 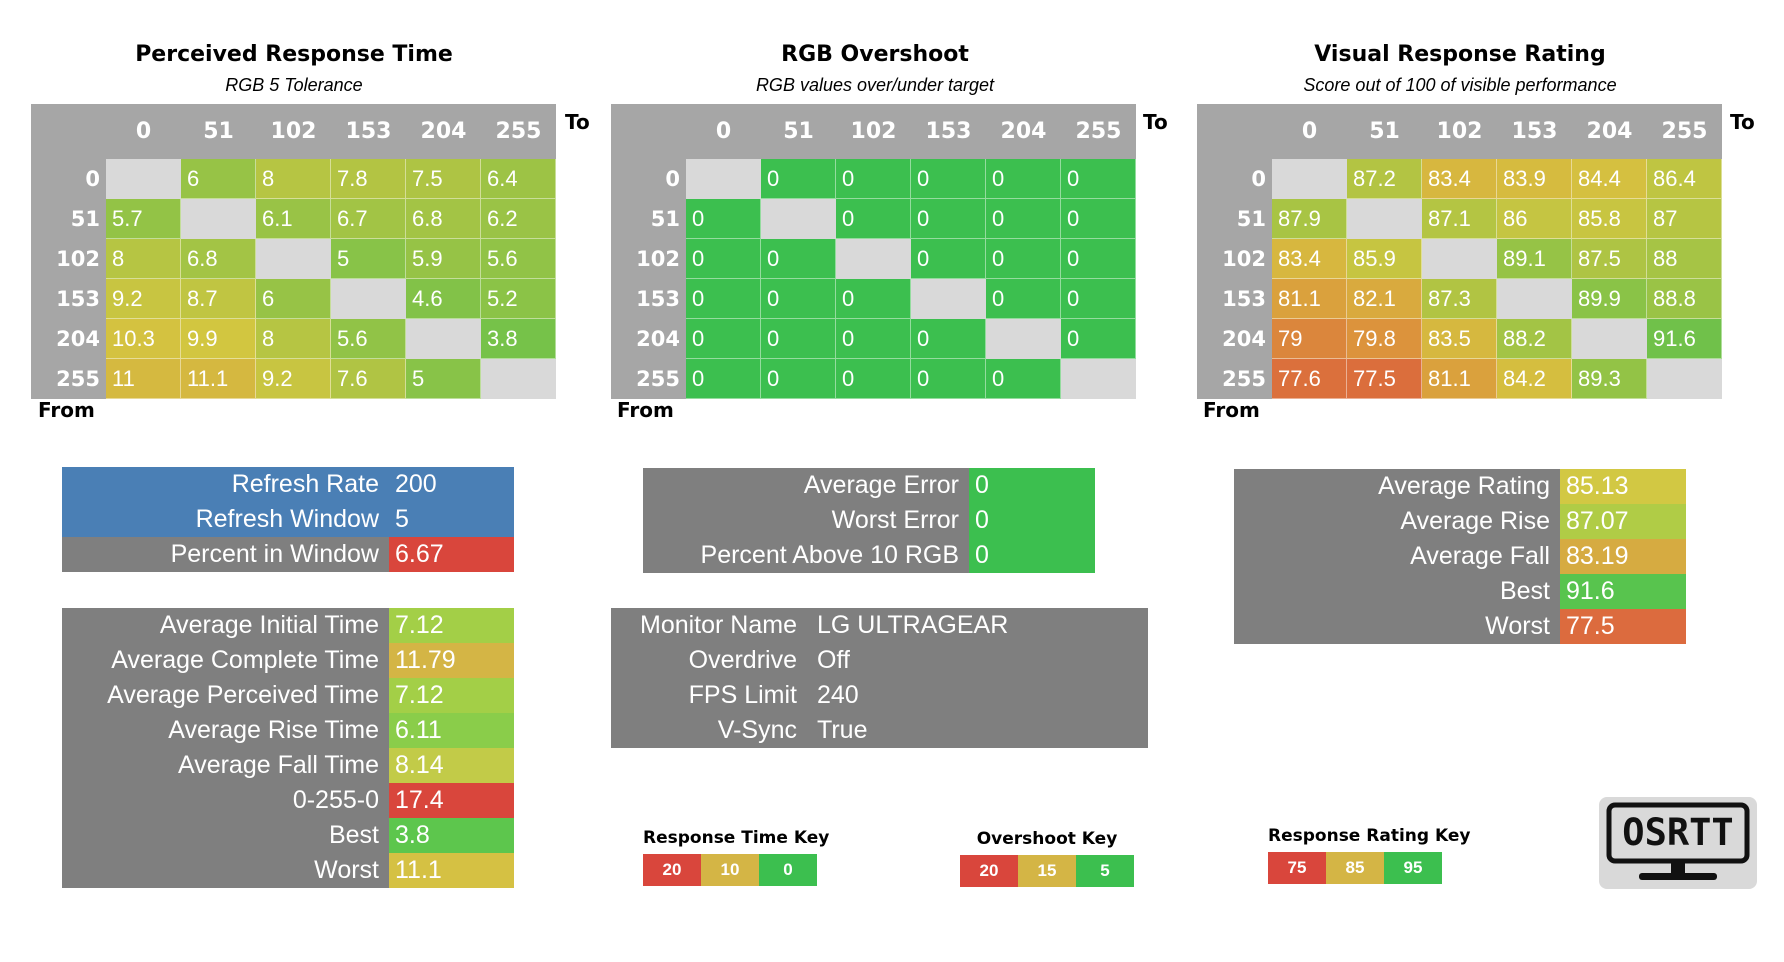 What do you see at coordinates (225, 800) in the screenshot?
I see `stat-label: 0-255-0` at bounding box center [225, 800].